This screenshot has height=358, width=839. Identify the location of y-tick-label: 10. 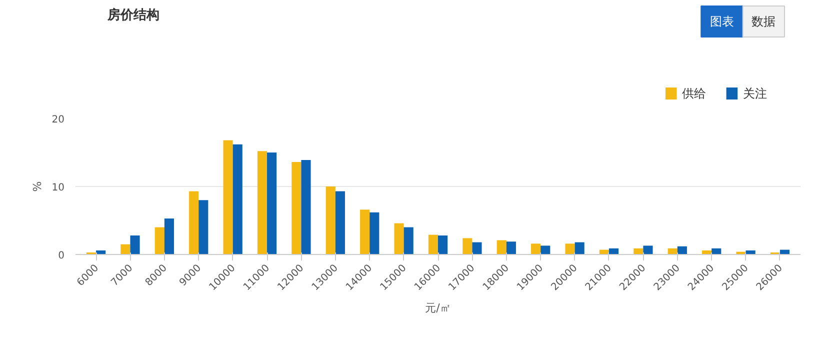
(58, 188).